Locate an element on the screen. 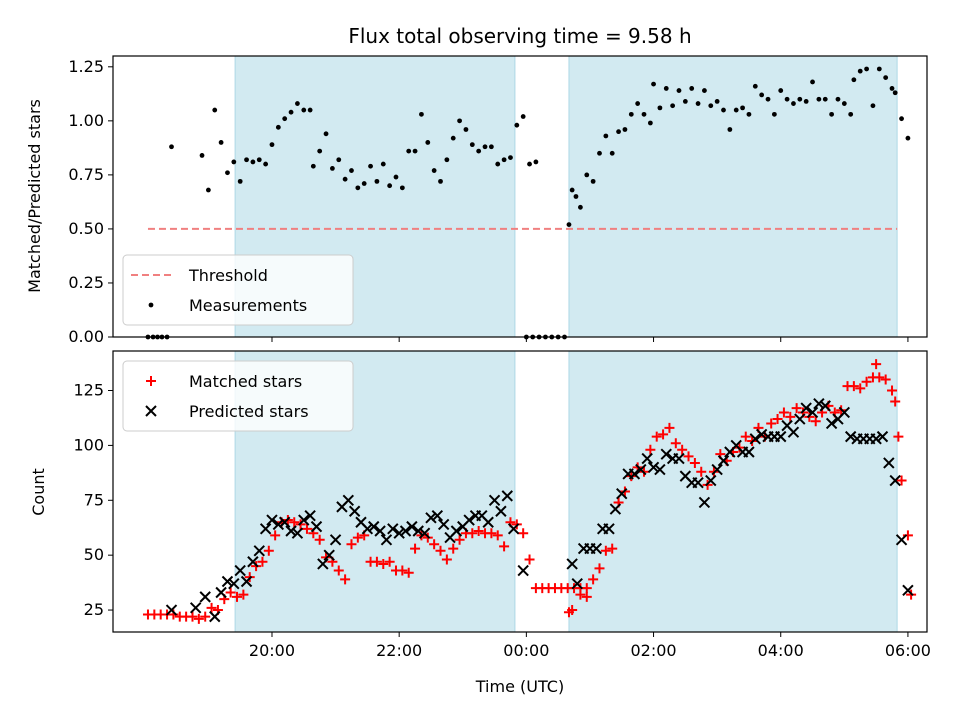 This screenshot has width=960, height=720. x-tick-label-0: 20:00 is located at coordinates (272, 650).